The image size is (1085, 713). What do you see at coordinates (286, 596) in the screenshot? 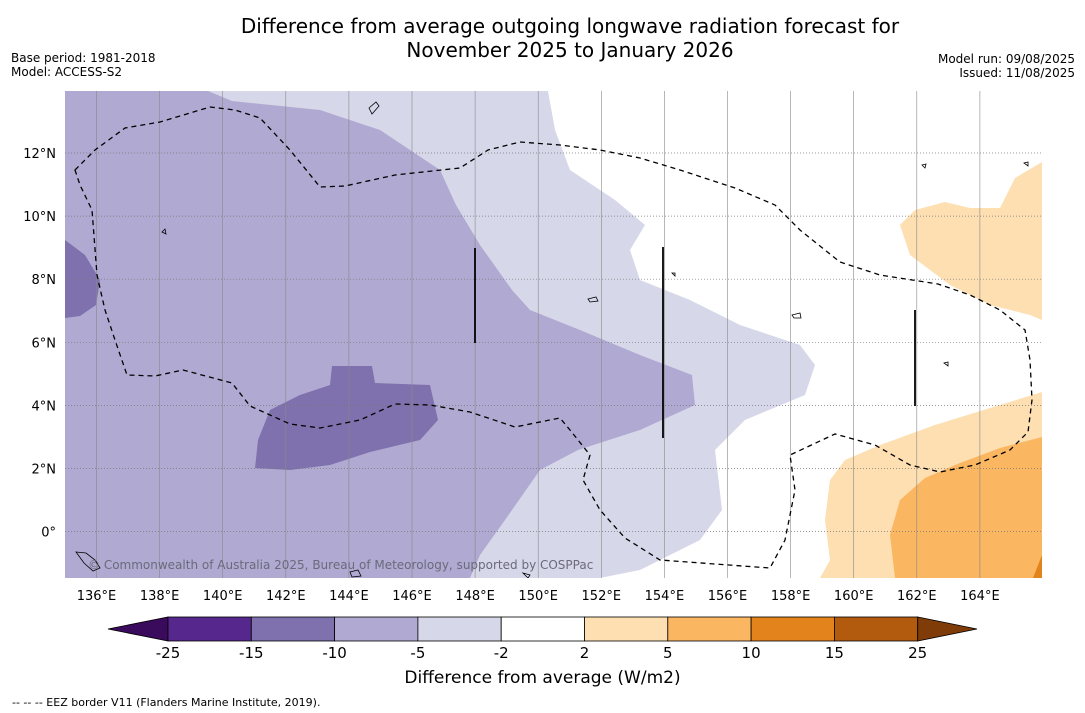
I see `longitude-tick-label: 142°E` at bounding box center [286, 596].